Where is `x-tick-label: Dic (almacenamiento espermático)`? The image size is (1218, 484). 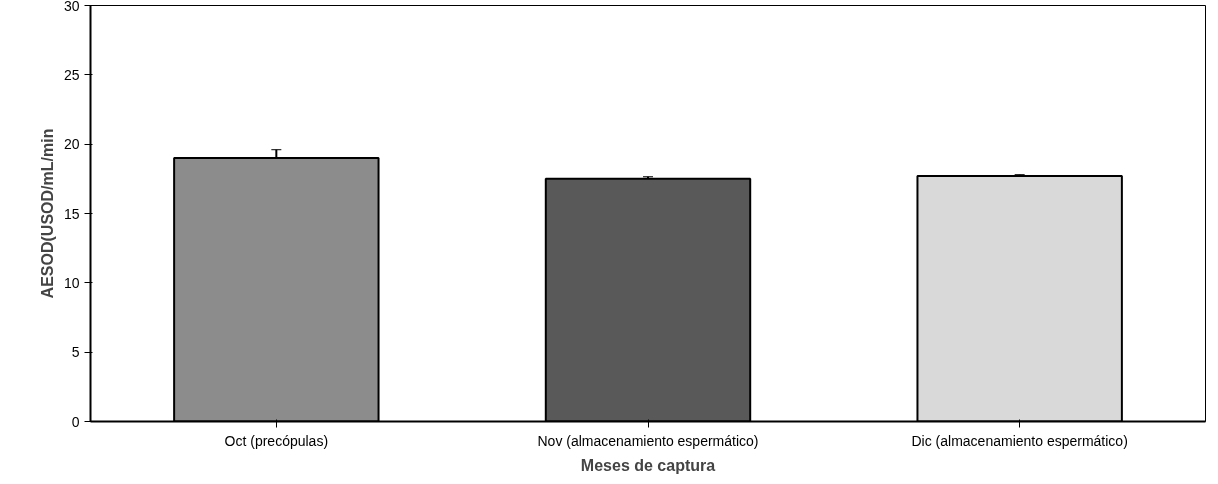 x-tick-label: Dic (almacenamiento espermático) is located at coordinates (1019, 440).